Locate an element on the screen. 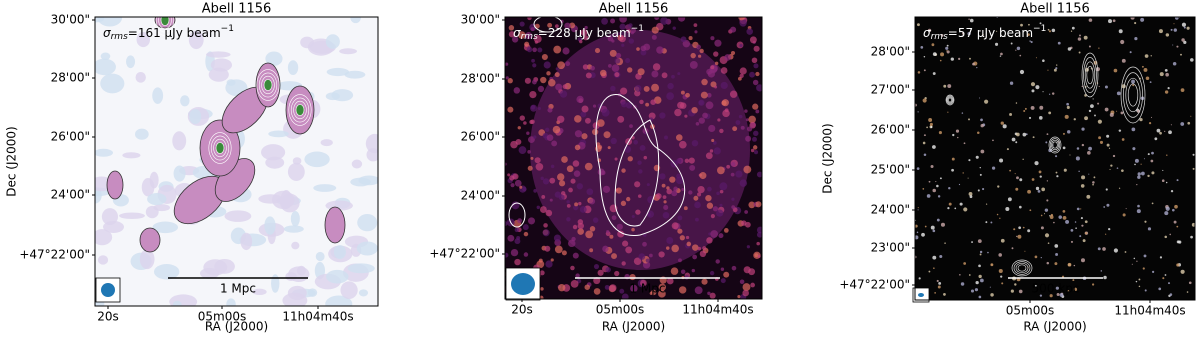 This screenshot has height=337, width=1200. x-axis-label: RA (J2000) is located at coordinates (633, 327).